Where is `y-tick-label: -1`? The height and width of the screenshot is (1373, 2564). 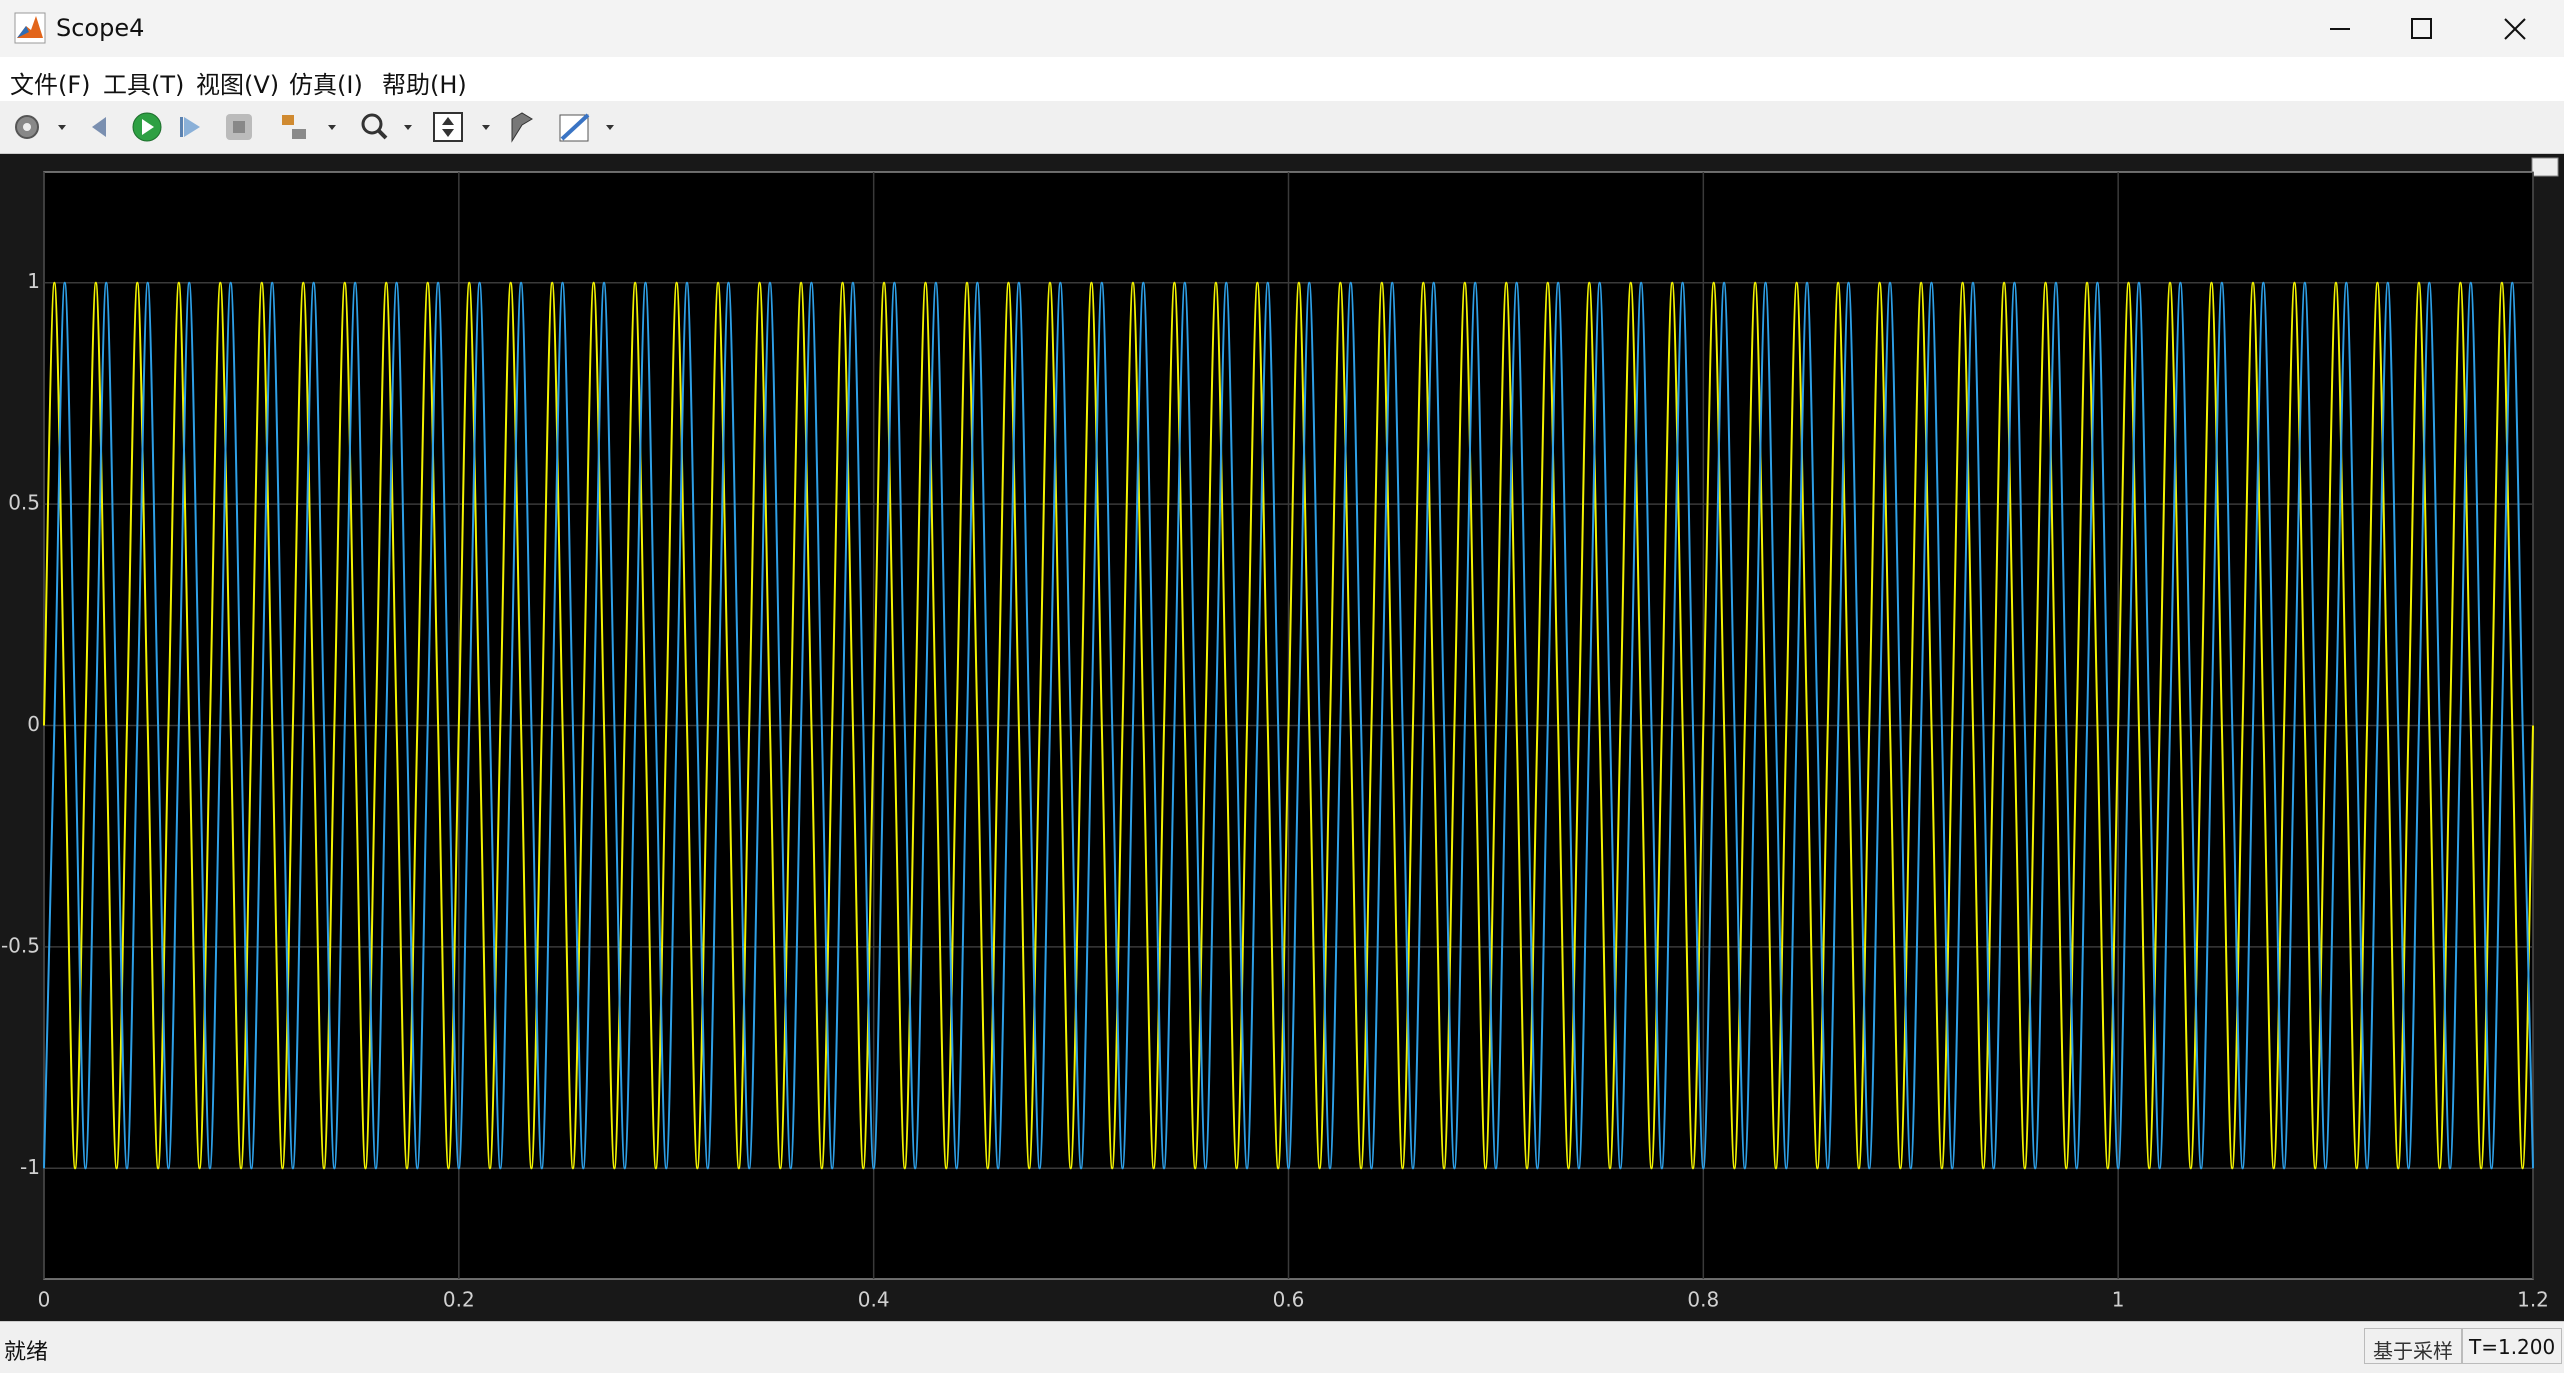
y-tick-label: -1 is located at coordinates (30, 1167).